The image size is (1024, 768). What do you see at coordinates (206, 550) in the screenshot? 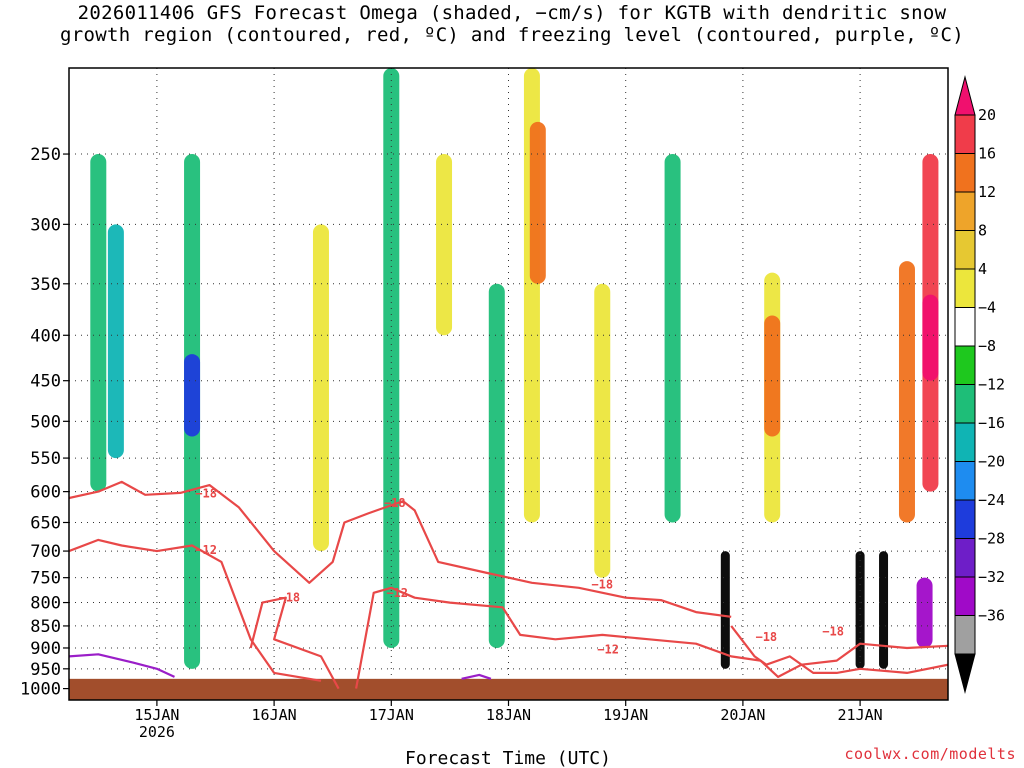
I see `contour-label-1: −12` at bounding box center [206, 550].